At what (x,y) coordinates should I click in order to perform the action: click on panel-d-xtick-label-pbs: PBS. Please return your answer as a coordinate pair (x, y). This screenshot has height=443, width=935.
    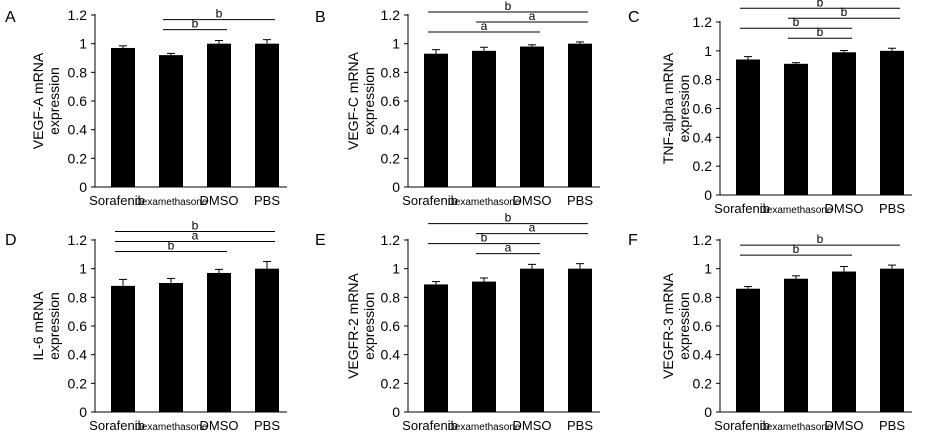
    Looking at the image, I should click on (267, 425).